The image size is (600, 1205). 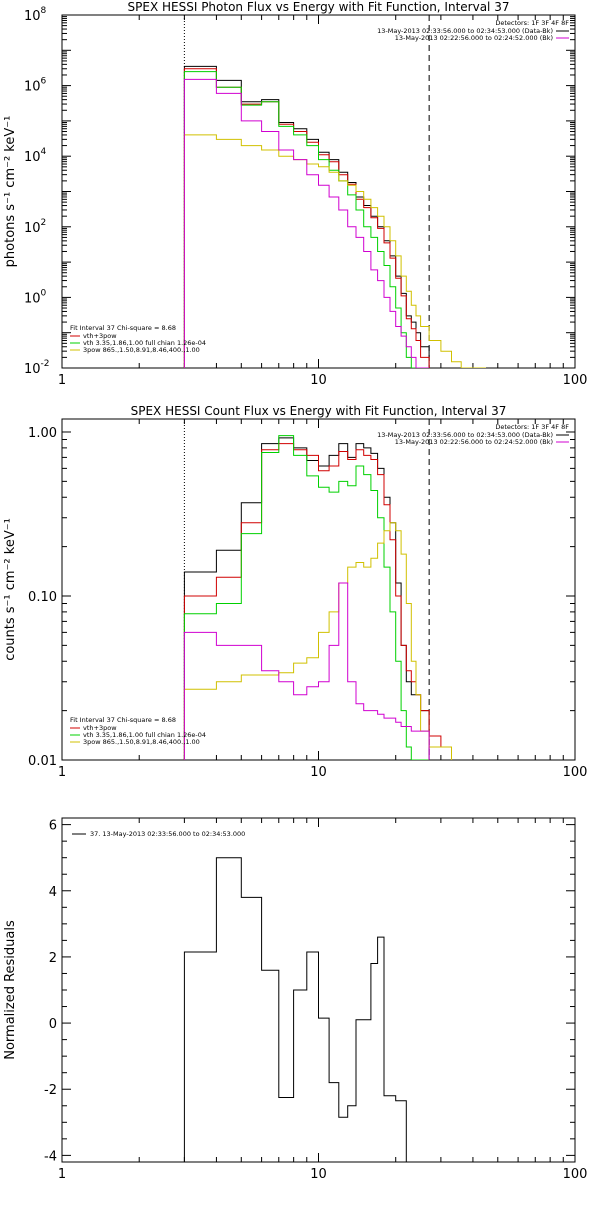 I want to click on y-tick-exponent: 6, so click(x=44, y=82).